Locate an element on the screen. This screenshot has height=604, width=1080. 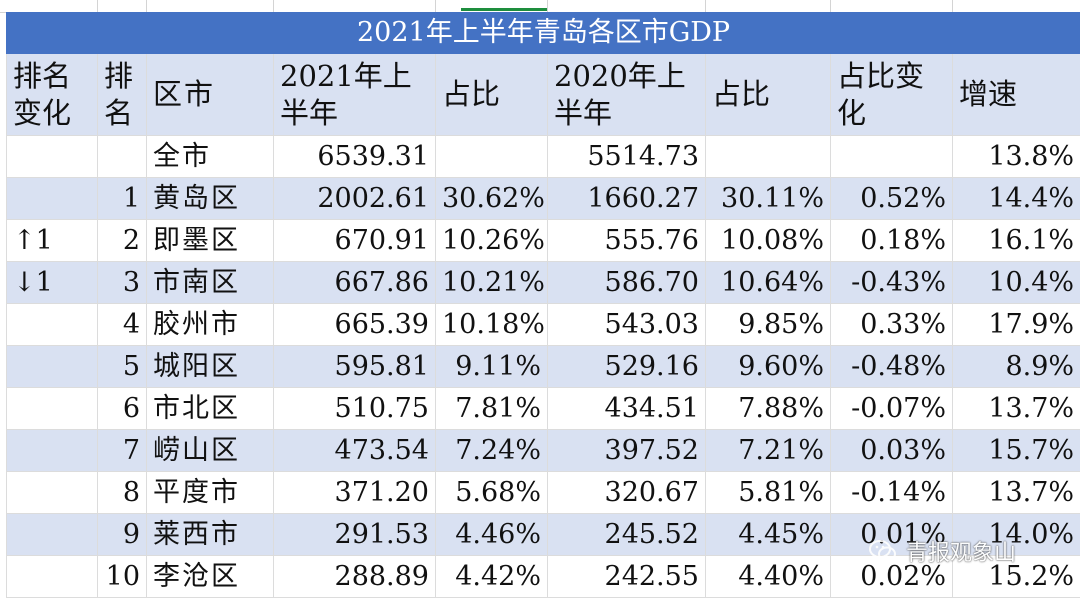
share-2021-cell: 10.21% is located at coordinates (491, 282).